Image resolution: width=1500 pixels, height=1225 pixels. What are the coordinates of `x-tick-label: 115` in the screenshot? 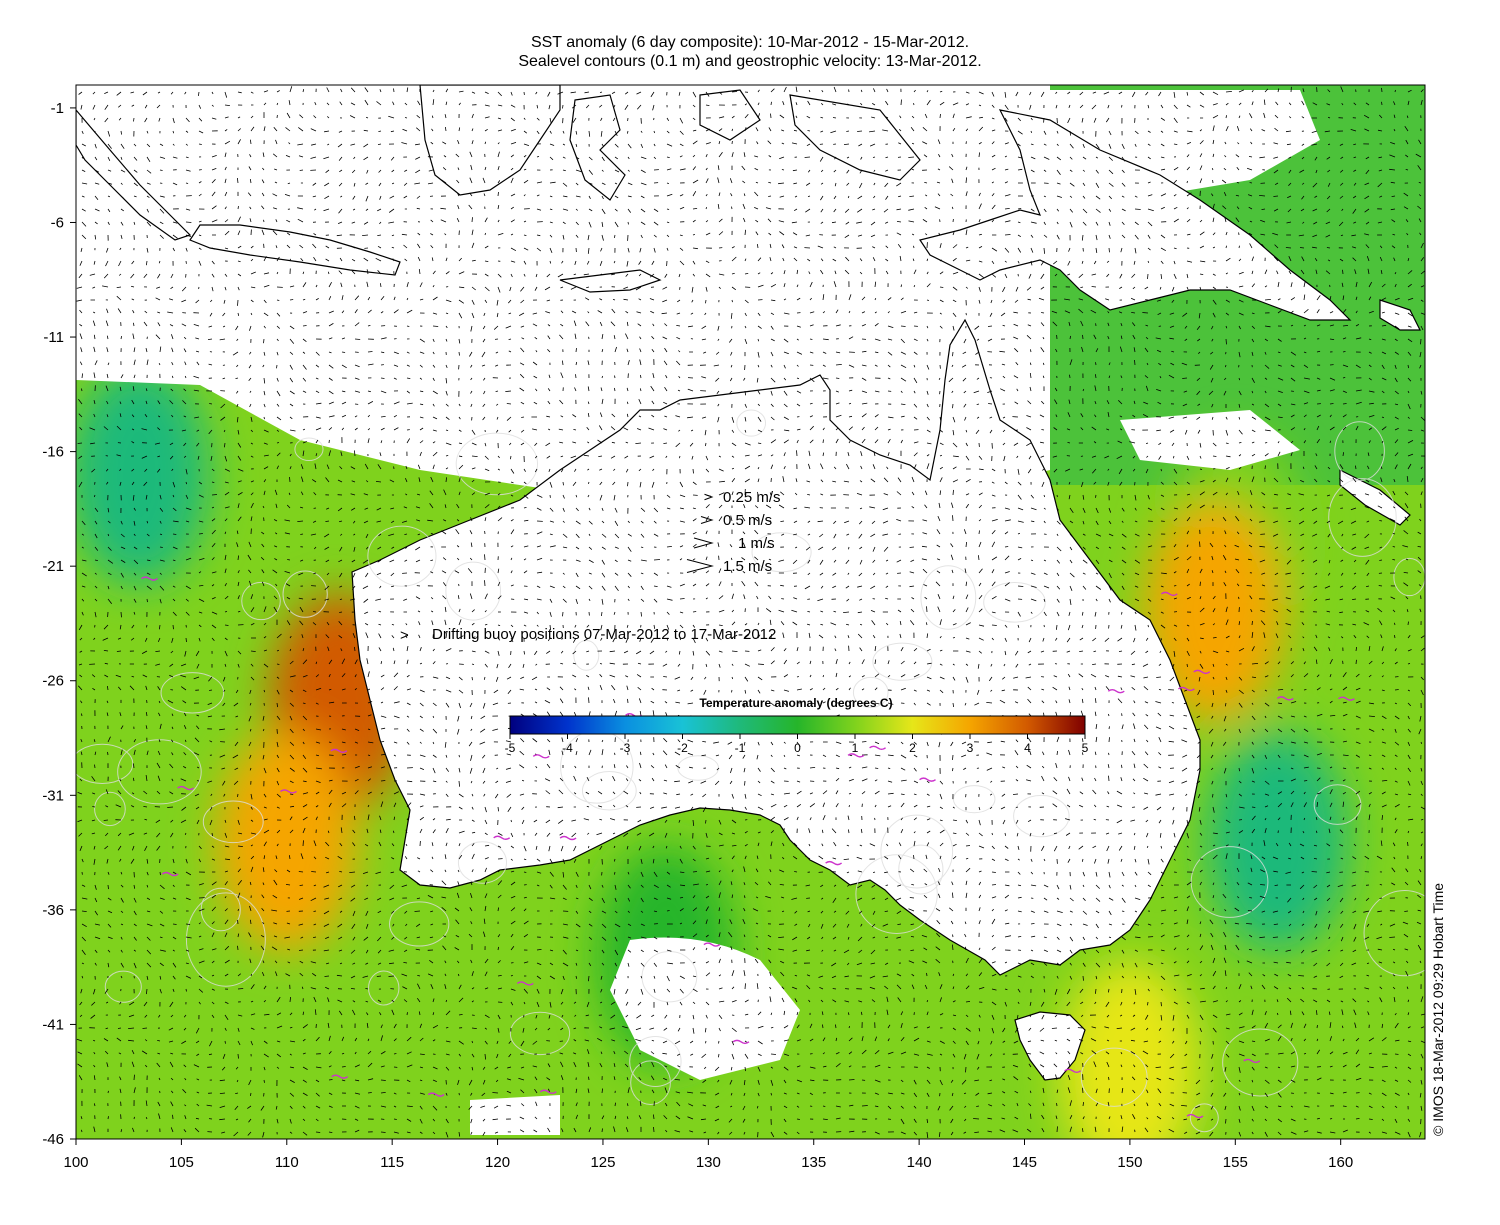 It's located at (392, 1162).